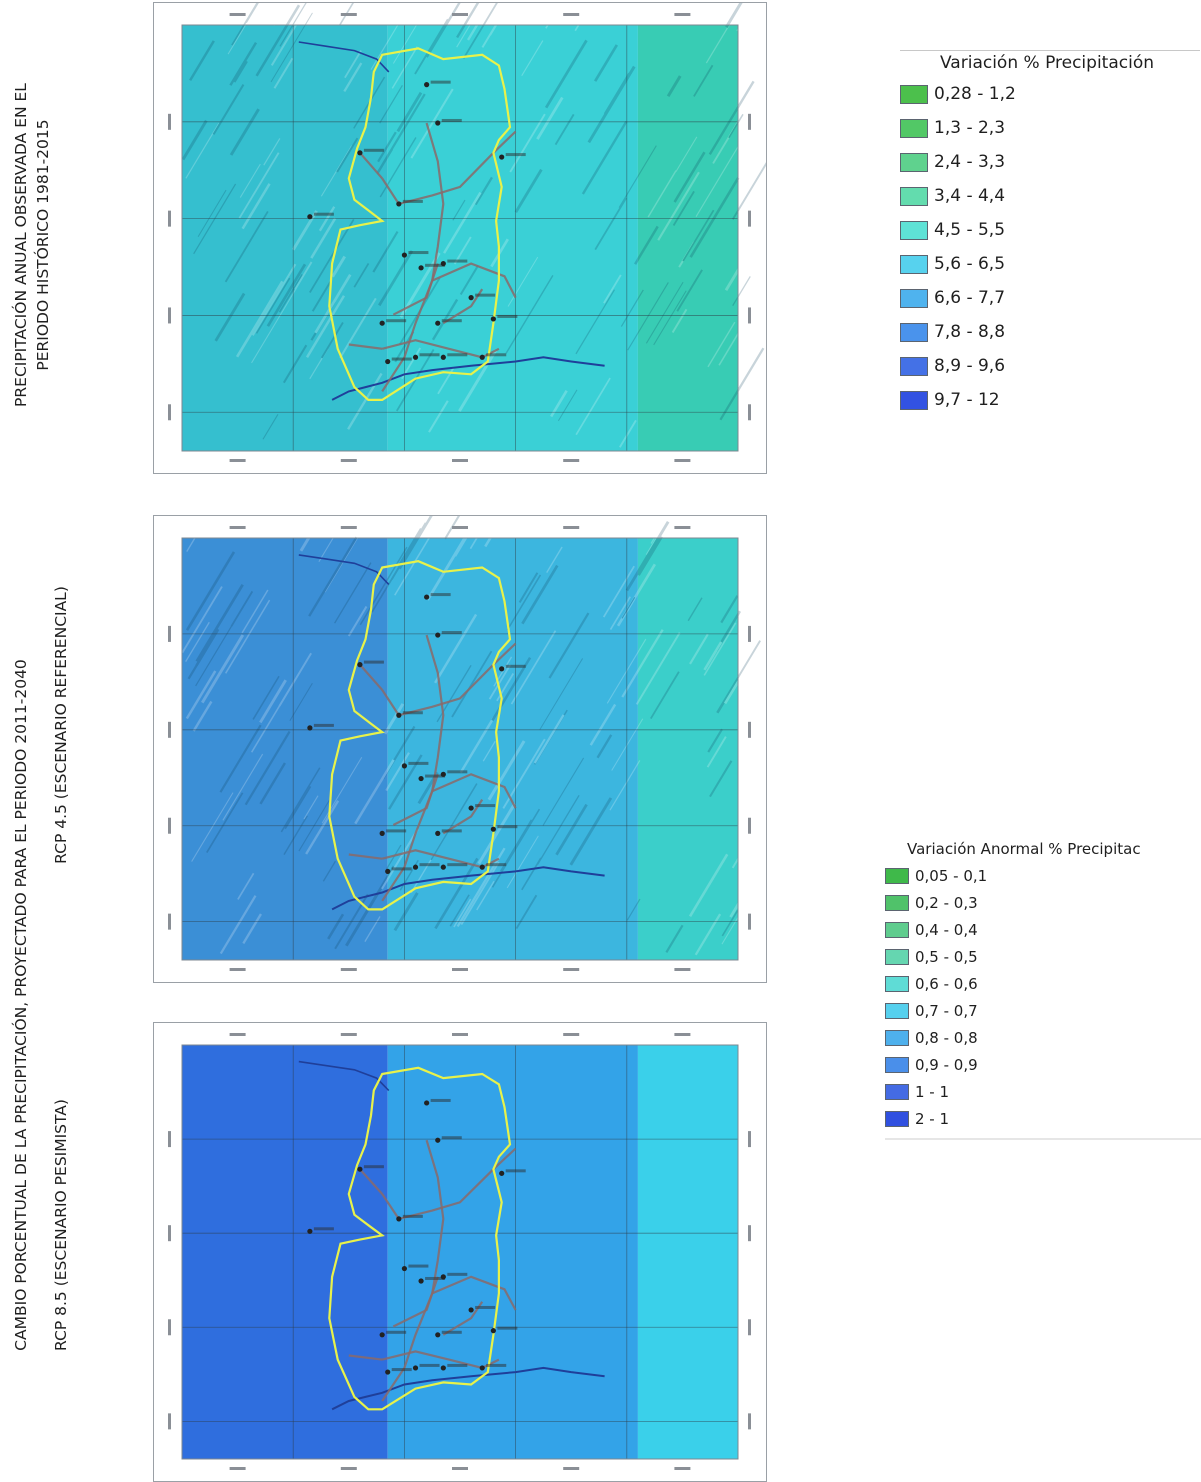 The width and height of the screenshot is (1201, 1482). I want to click on legend-item: 0,05 - 0,1, so click(1043, 875).